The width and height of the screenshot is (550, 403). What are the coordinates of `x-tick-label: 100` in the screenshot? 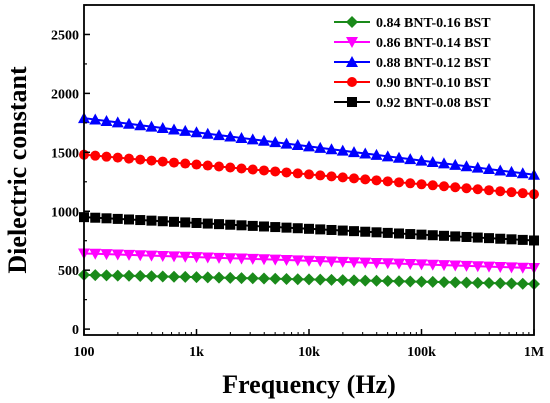 It's located at (84, 352).